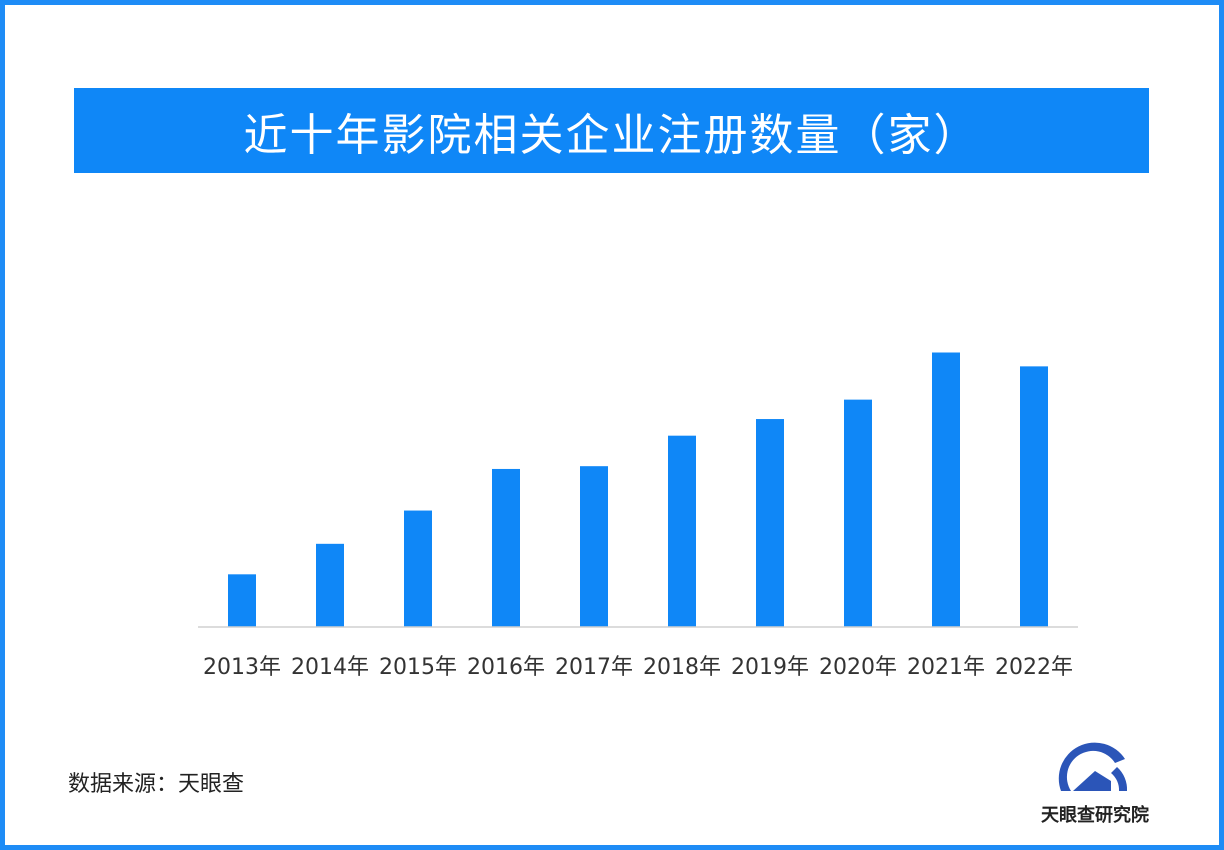  Describe the element at coordinates (594, 546) in the screenshot. I see `bar-2017年` at that location.